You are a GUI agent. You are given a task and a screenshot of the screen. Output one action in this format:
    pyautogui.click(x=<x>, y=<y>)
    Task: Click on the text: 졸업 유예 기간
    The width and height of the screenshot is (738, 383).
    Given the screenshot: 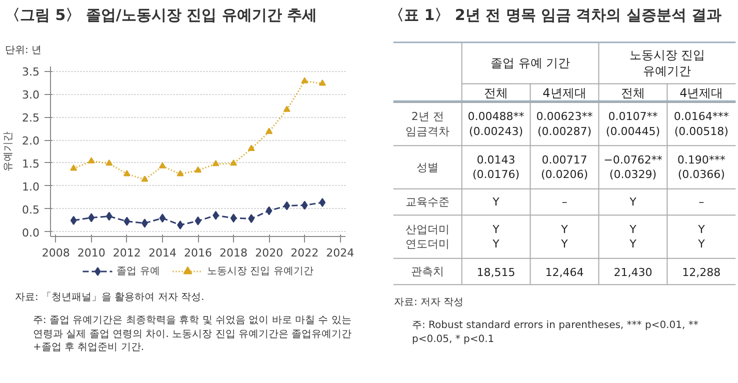 What is the action you would take?
    pyautogui.click(x=530, y=63)
    